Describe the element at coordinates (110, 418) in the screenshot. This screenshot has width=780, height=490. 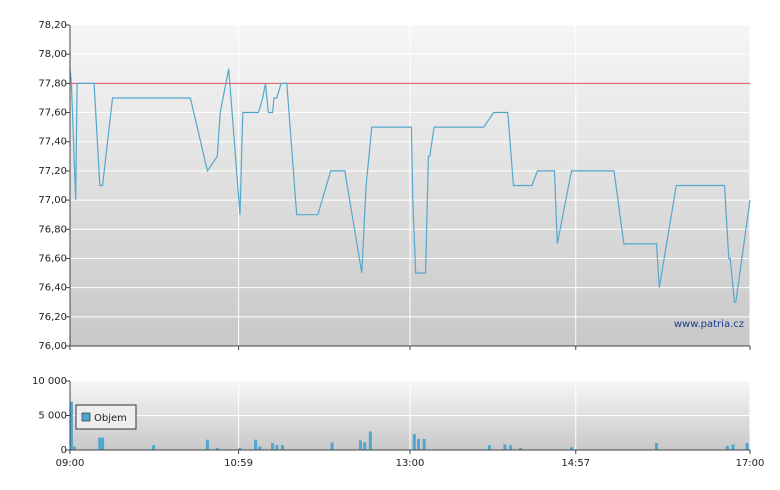
I see `legend-label: Objem` at that location.